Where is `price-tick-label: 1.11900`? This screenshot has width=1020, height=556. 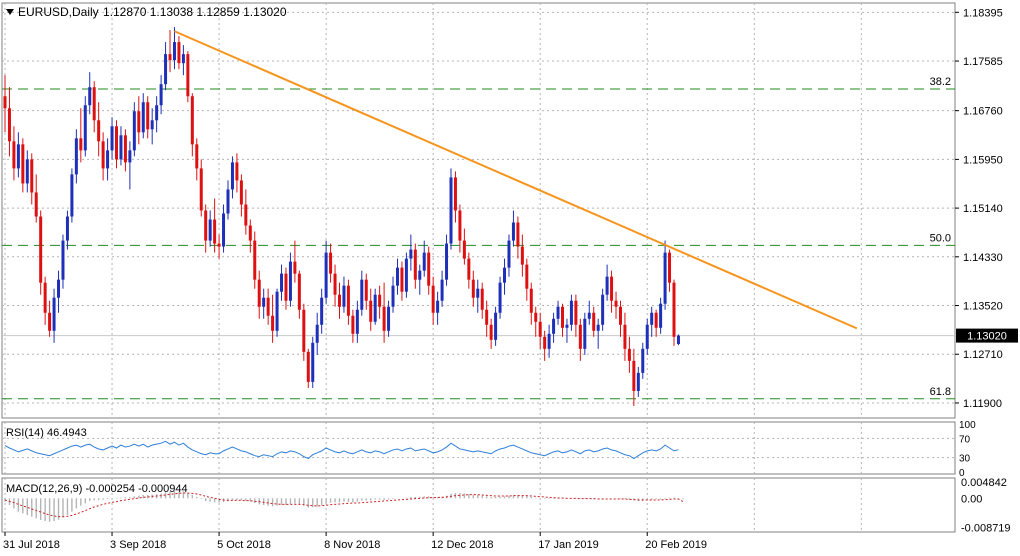 price-tick-label: 1.11900 is located at coordinates (982, 404).